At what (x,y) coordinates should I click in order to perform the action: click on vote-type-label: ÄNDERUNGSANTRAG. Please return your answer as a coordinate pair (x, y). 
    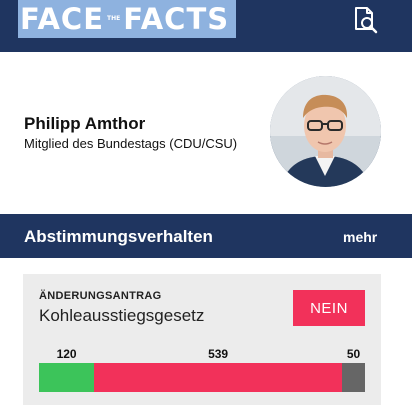
    Looking at the image, I should click on (100, 296).